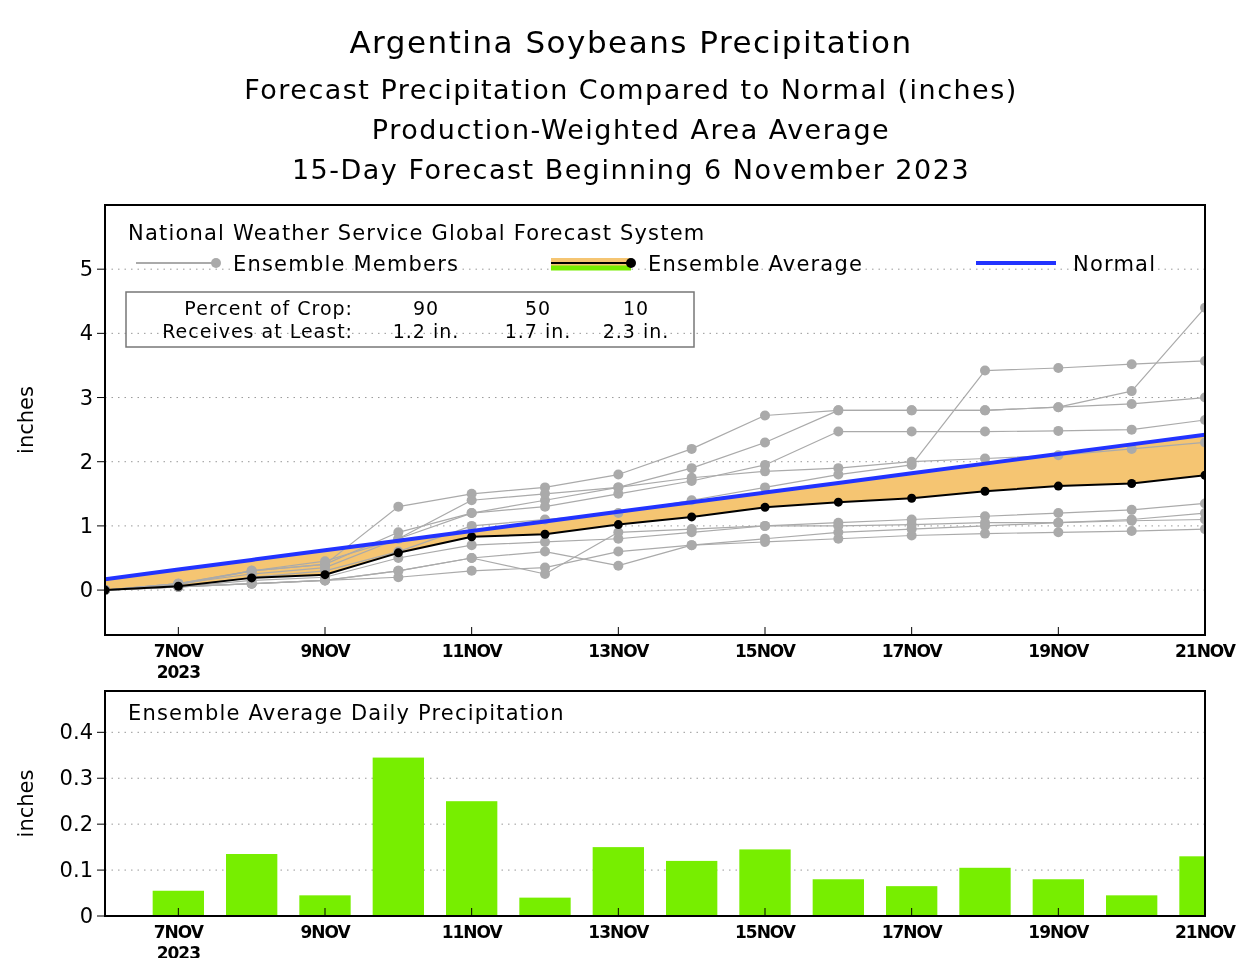 The height and width of the screenshot is (965, 1246). Describe the element at coordinates (179, 661) in the screenshot. I see `x-tick-label: 7NOV 2023` at that location.